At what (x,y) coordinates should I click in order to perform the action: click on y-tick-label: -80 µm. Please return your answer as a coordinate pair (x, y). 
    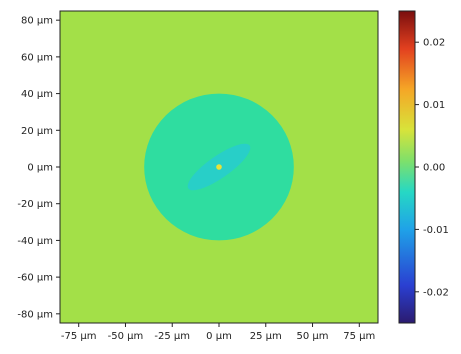
    Looking at the image, I should click on (35, 314).